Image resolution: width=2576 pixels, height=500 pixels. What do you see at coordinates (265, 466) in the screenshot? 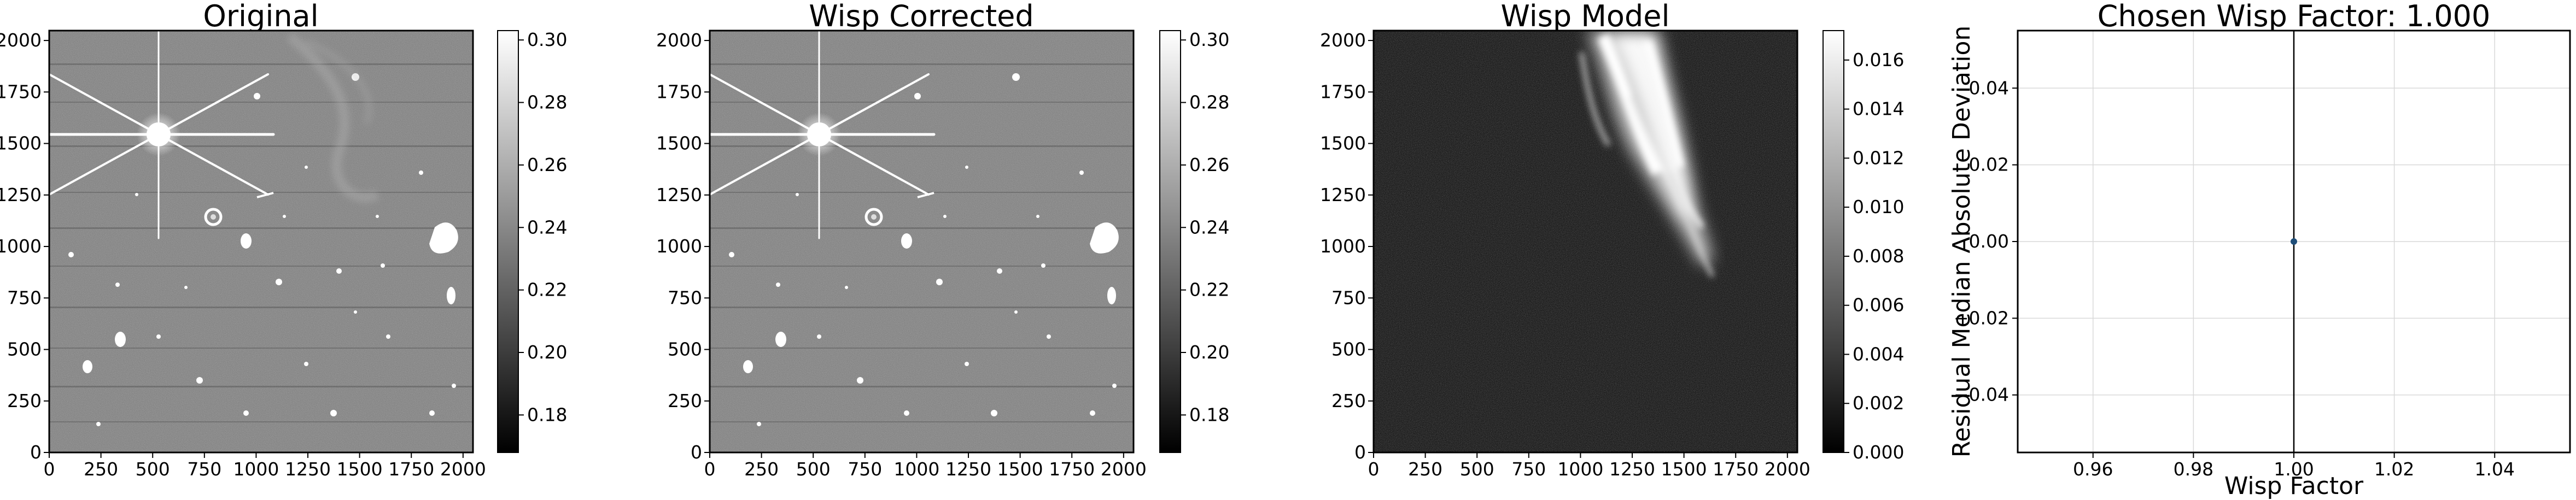
I see `panel-original-xticks: 0 250 500 750 1000 1250 1500 1750 2000` at bounding box center [265, 466].